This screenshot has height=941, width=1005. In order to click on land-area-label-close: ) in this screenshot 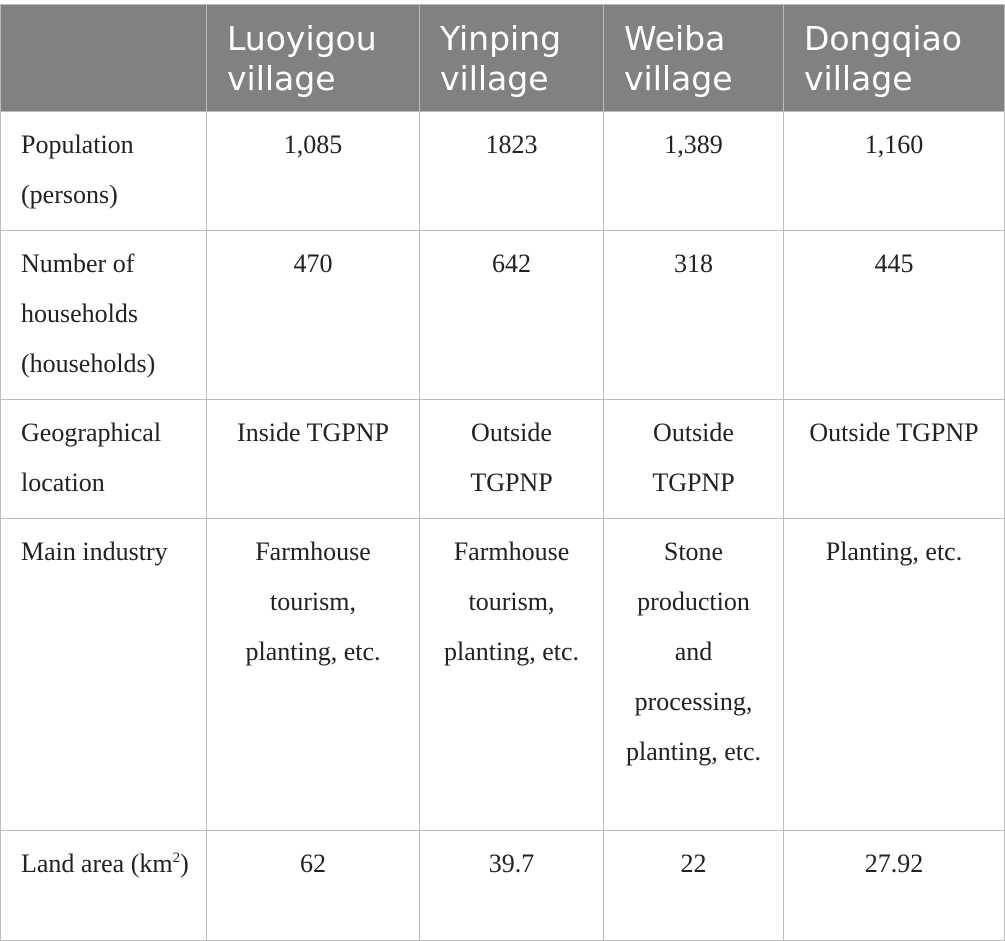, I will do `click(184, 863)`.